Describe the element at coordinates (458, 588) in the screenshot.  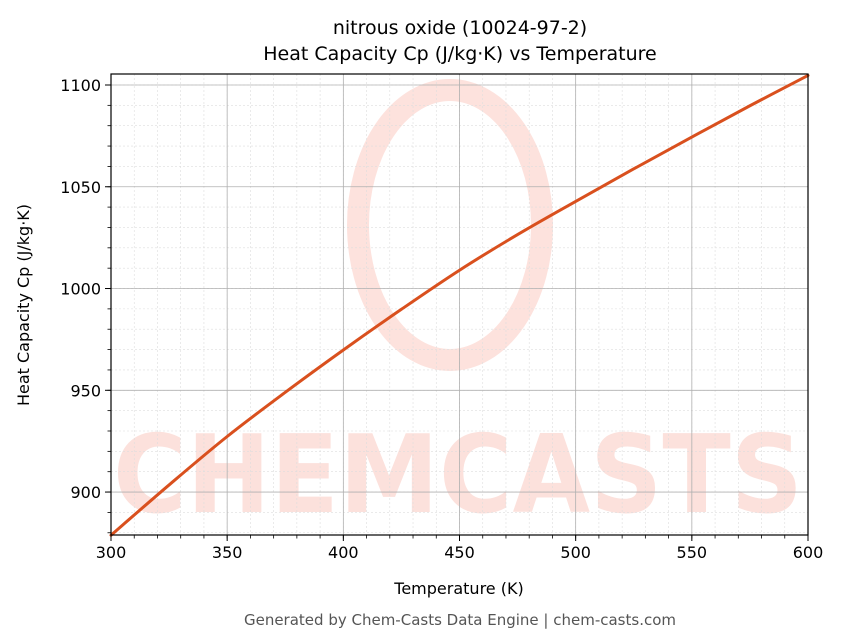
I see `x-axis-label: Temperature (K)` at that location.